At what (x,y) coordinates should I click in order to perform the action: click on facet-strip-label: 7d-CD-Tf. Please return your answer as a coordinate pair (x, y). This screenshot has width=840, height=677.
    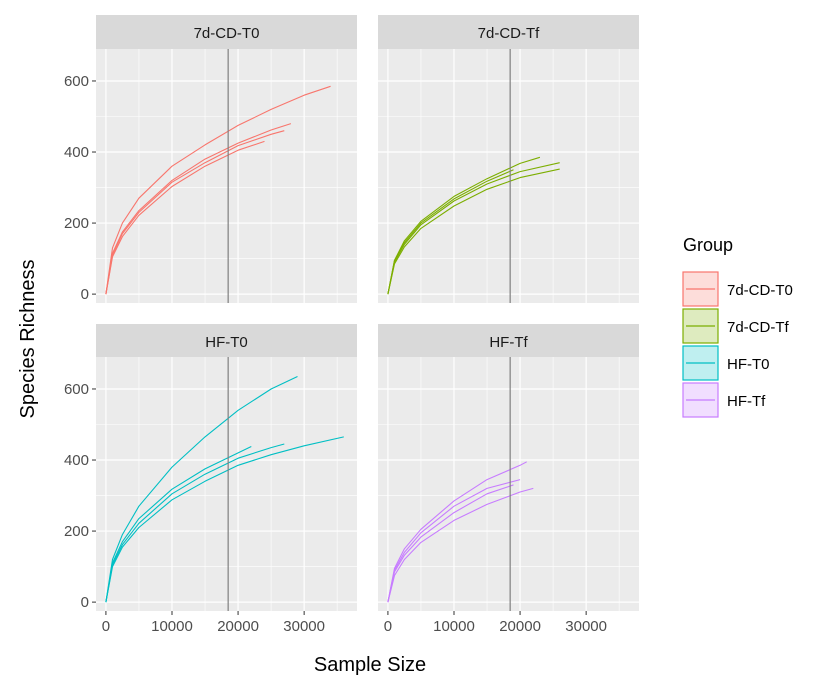
    Looking at the image, I should click on (509, 33).